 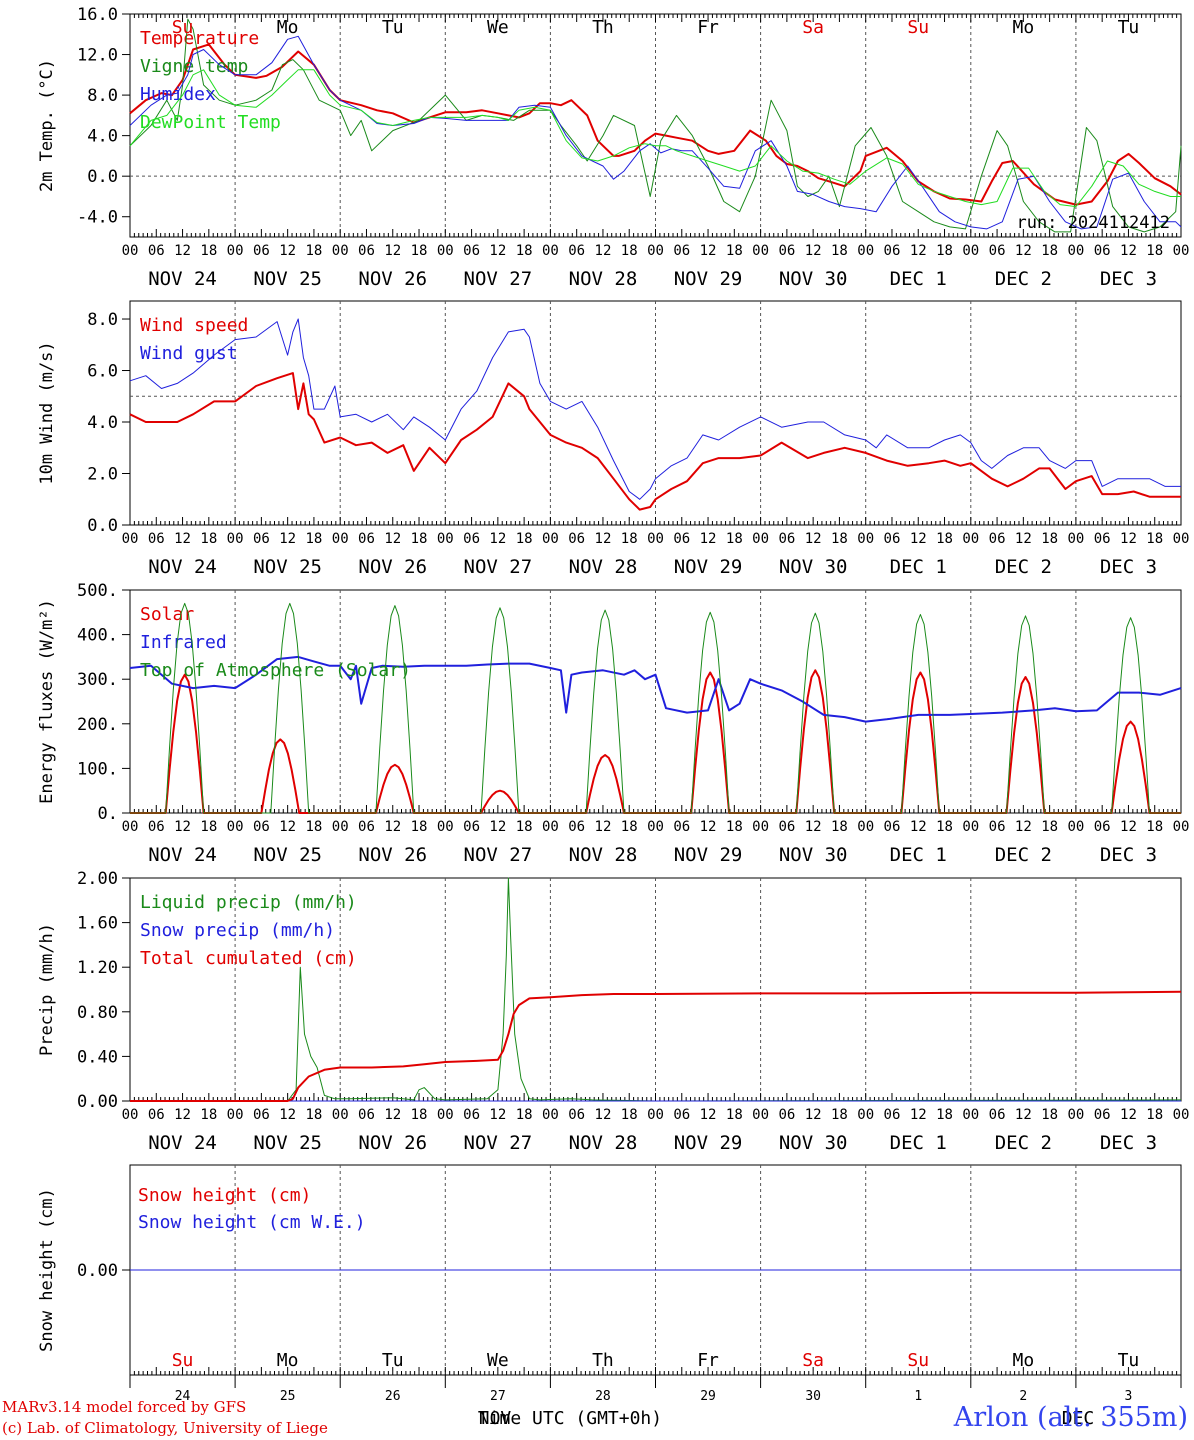 What do you see at coordinates (1129, 1396) in the screenshot?
I see `day-number: 3` at bounding box center [1129, 1396].